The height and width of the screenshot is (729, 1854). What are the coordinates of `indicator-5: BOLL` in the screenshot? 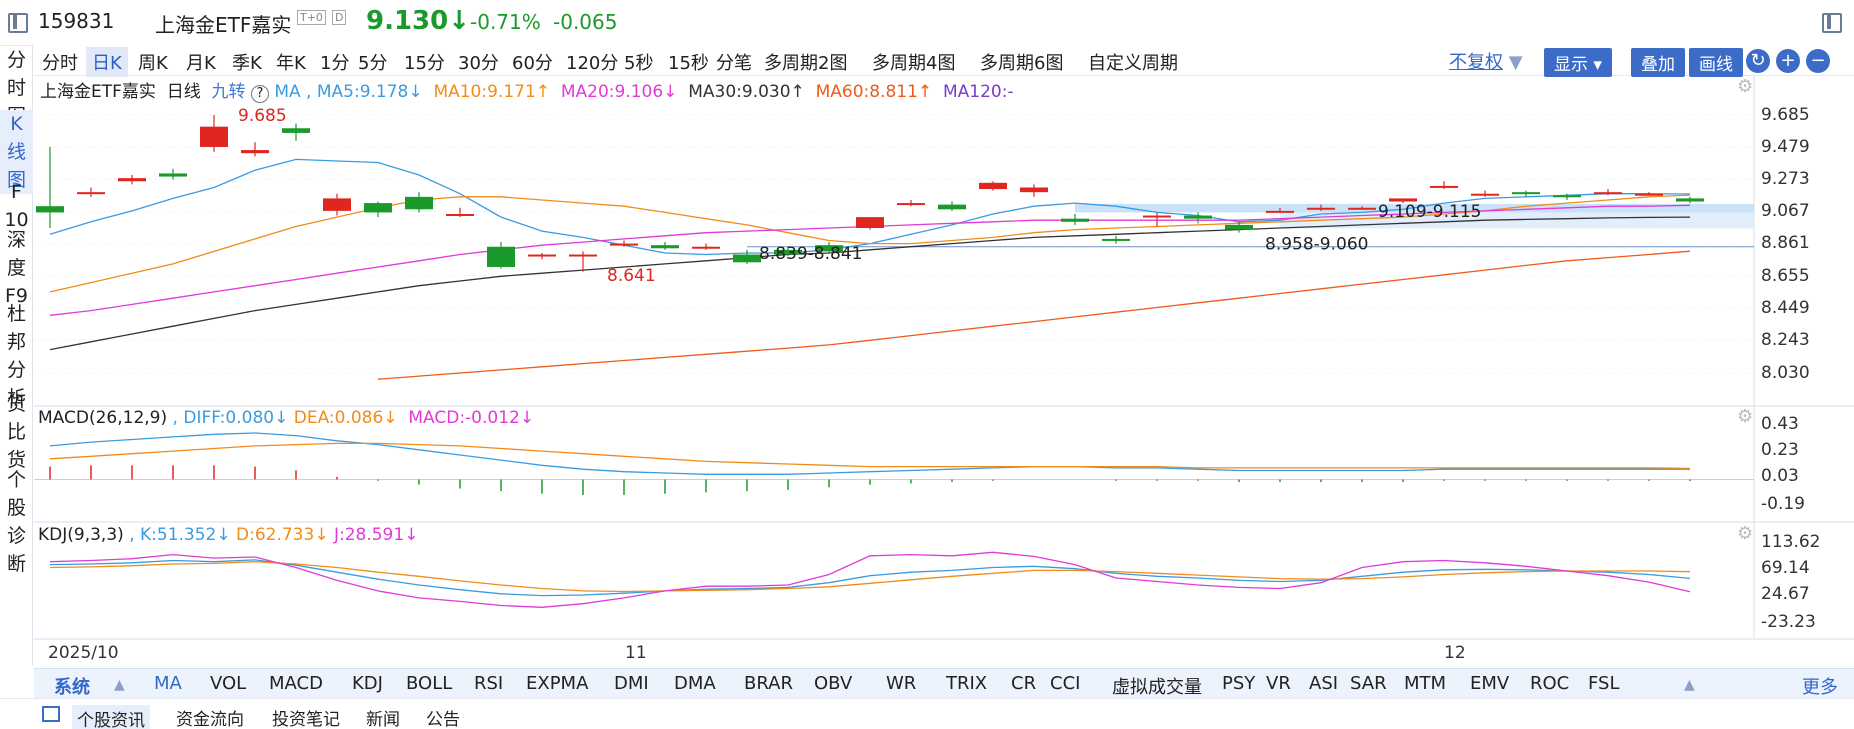 It's located at (429, 683).